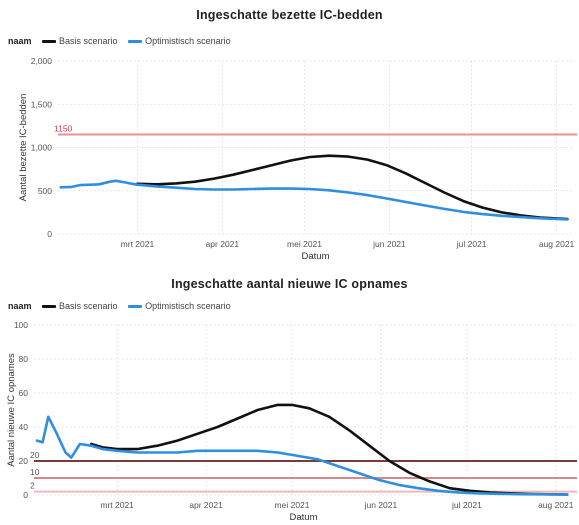  Describe the element at coordinates (35, 472) in the screenshot. I see `reference-line-label: 10` at that location.